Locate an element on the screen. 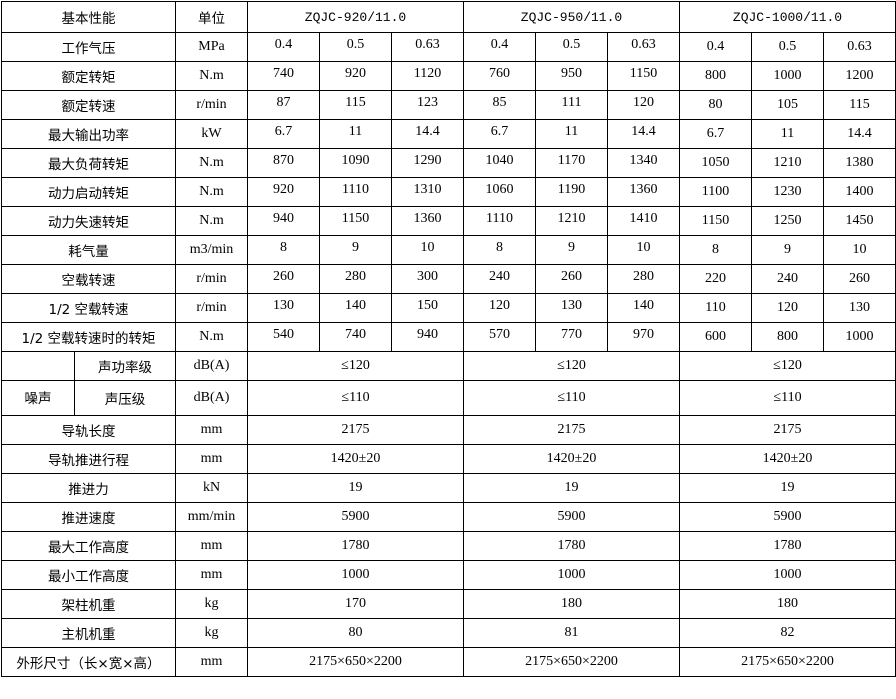 This screenshot has width=896, height=699. row-unit: kg is located at coordinates (211, 604).